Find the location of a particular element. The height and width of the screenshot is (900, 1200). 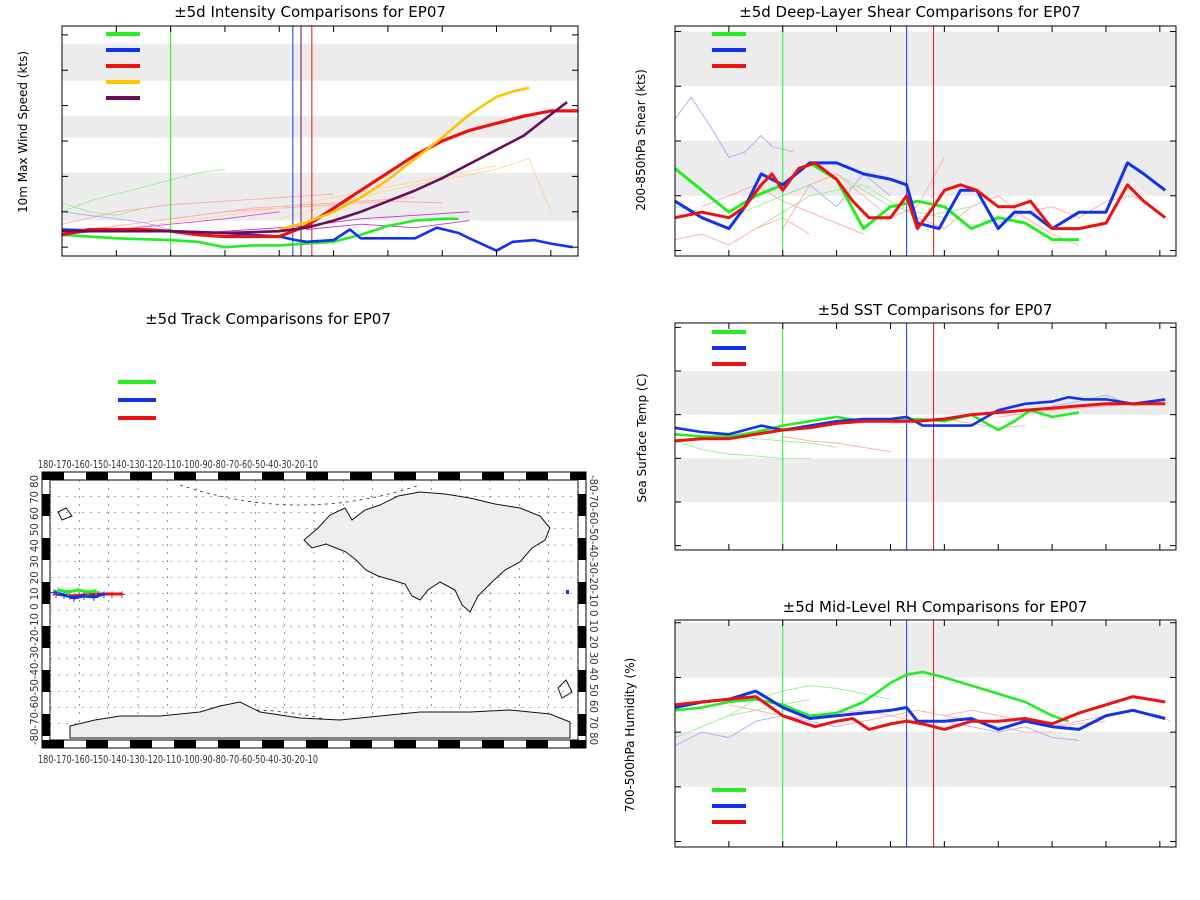

intensity-chart-ylabel: 10m Max Wind Speed (kts) is located at coordinates (23, 132).